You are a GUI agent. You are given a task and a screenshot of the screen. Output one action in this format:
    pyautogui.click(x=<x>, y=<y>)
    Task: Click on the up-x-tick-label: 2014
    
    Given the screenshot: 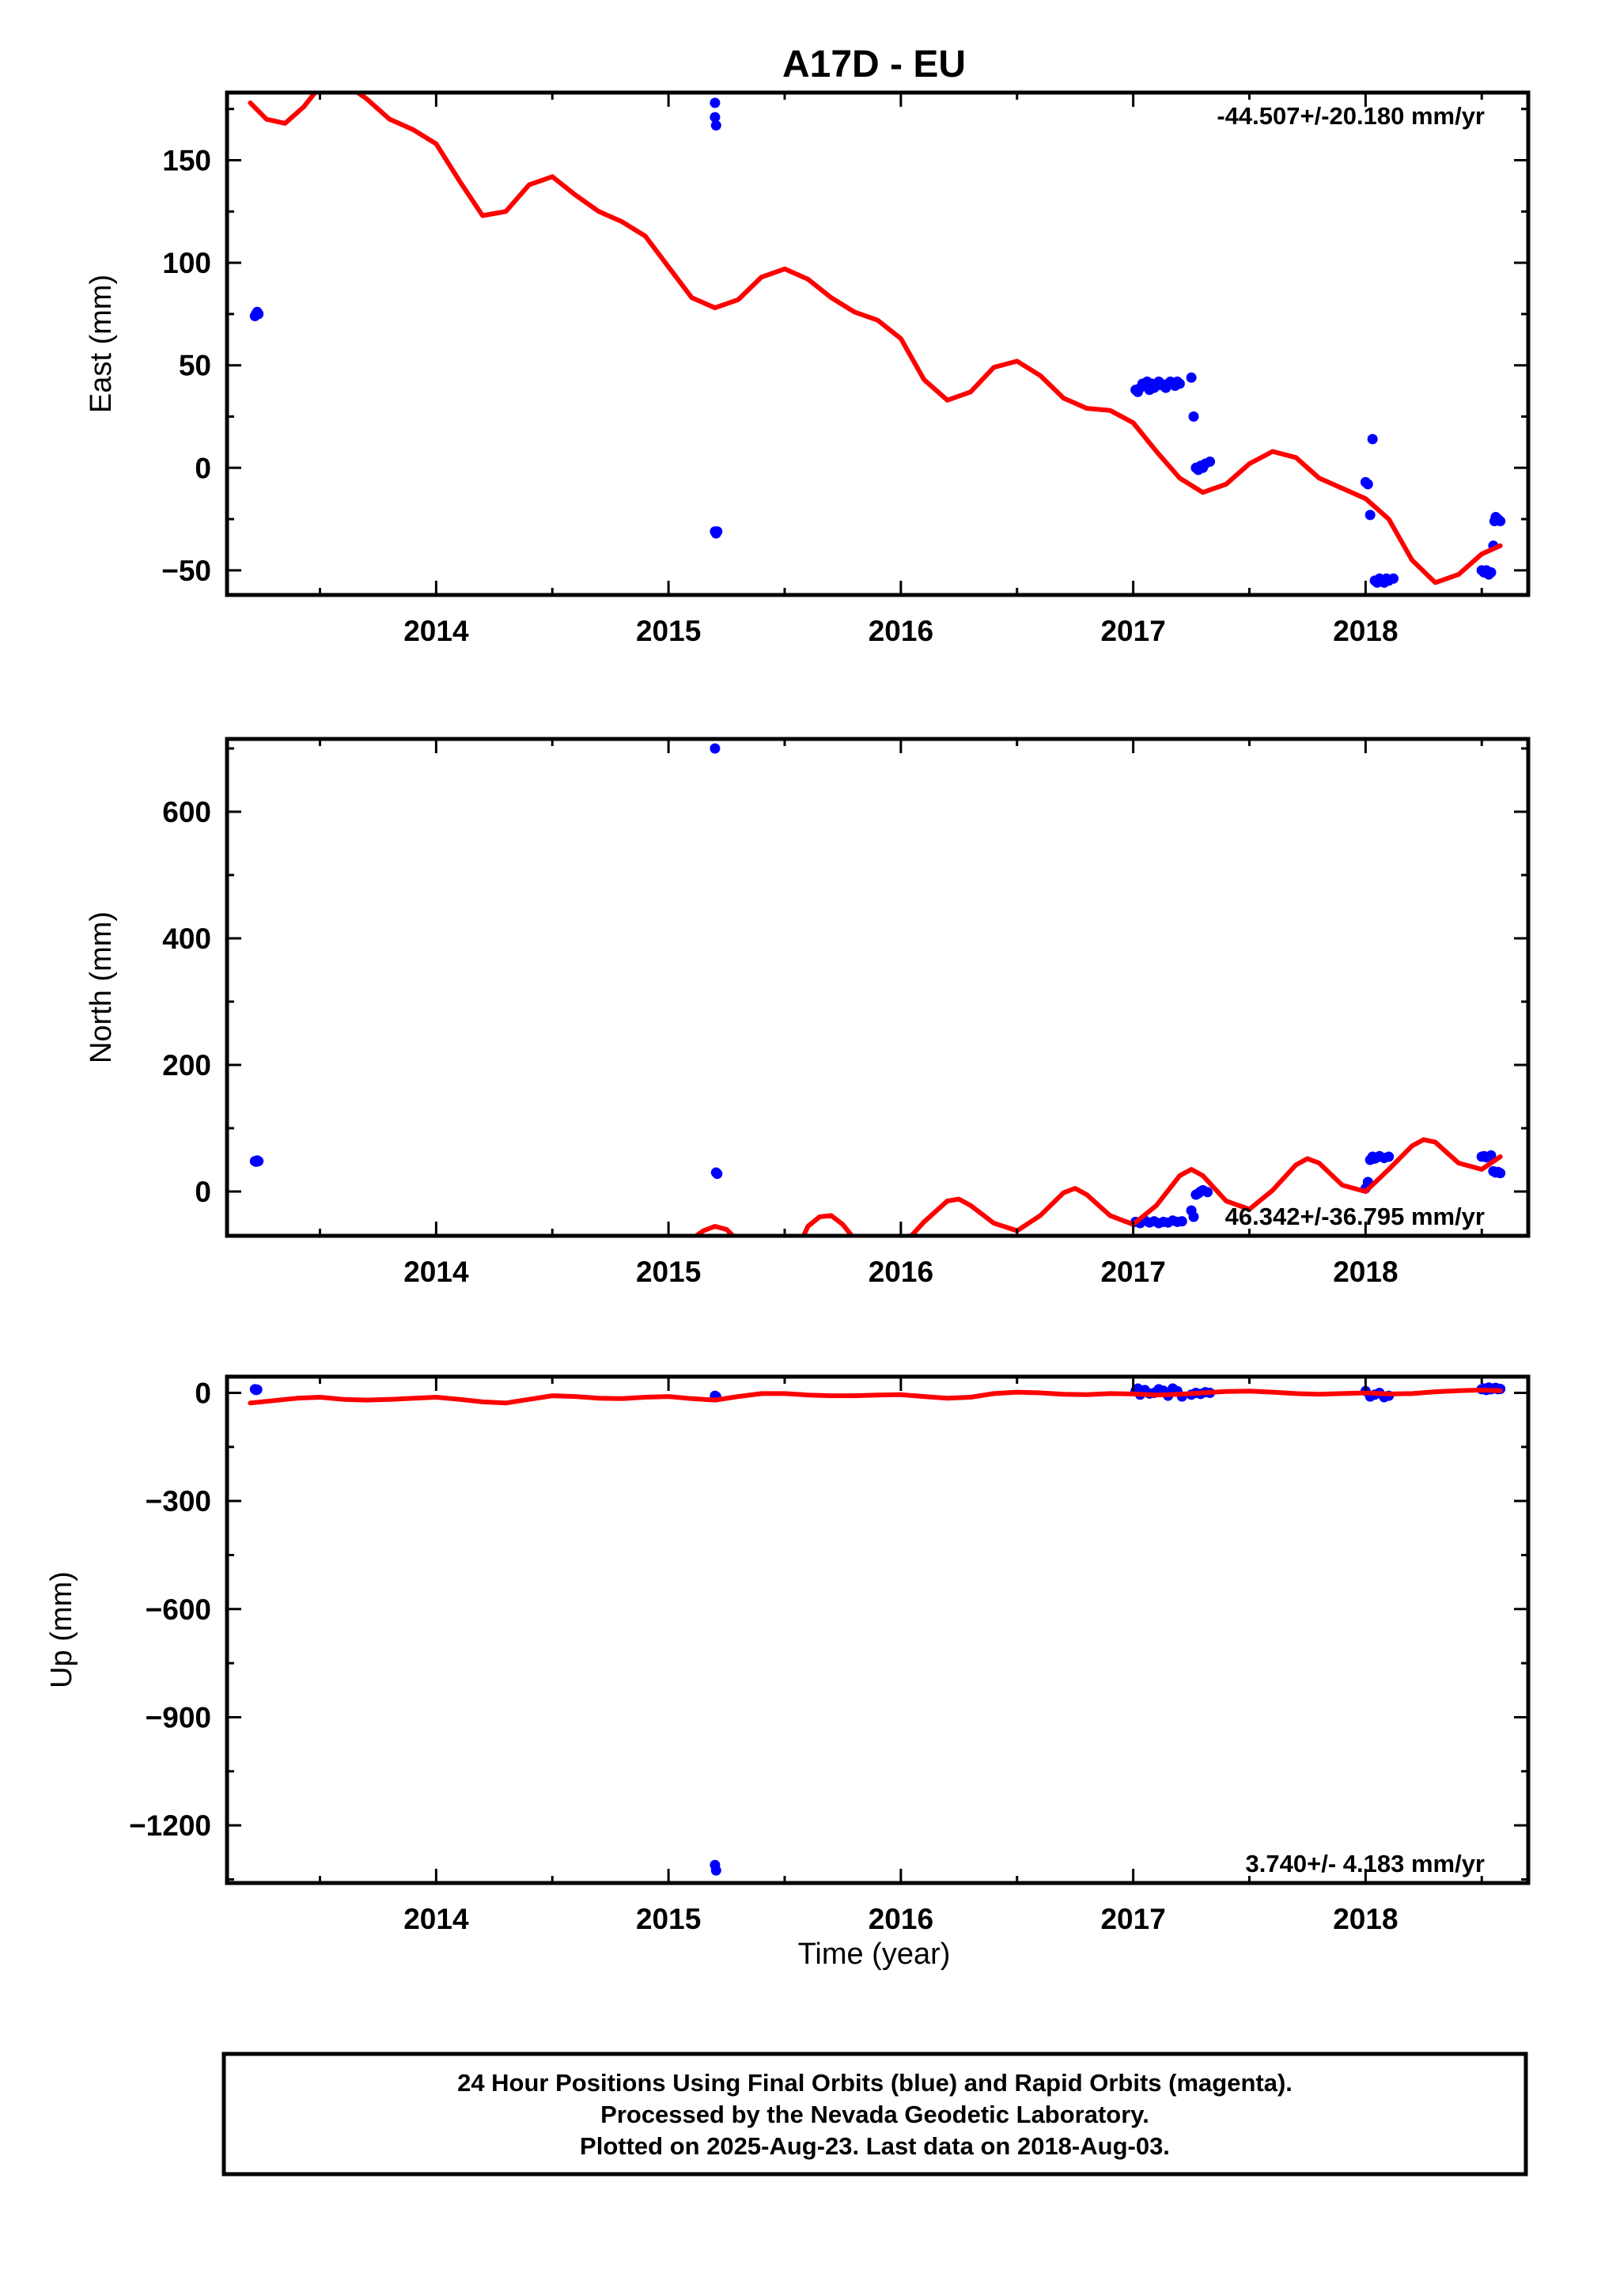 What is the action you would take?
    pyautogui.click(x=436, y=1919)
    